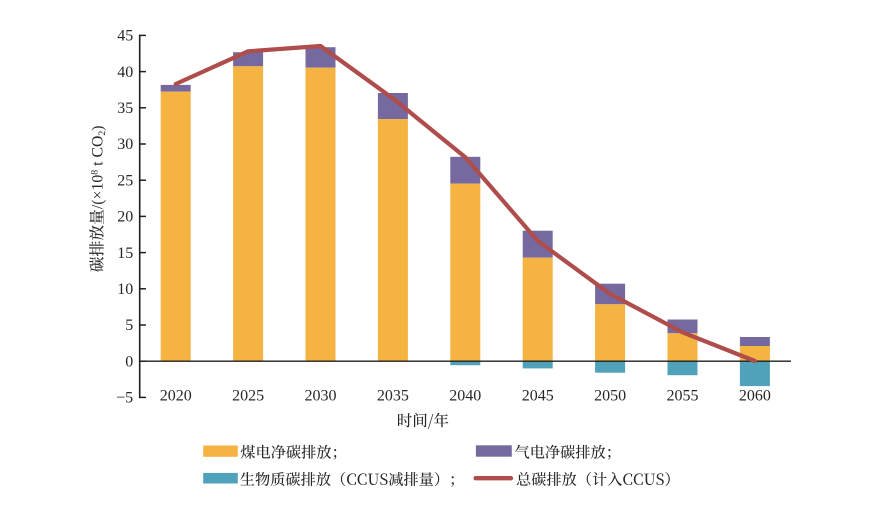  I want to click on svg-text: 40, so click(125, 72).